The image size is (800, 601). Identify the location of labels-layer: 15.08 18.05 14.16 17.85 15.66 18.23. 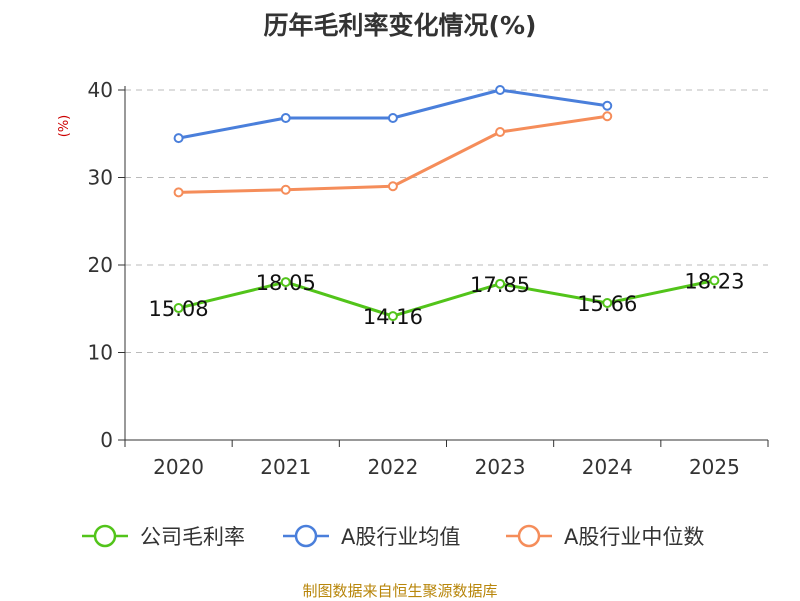
(447, 299).